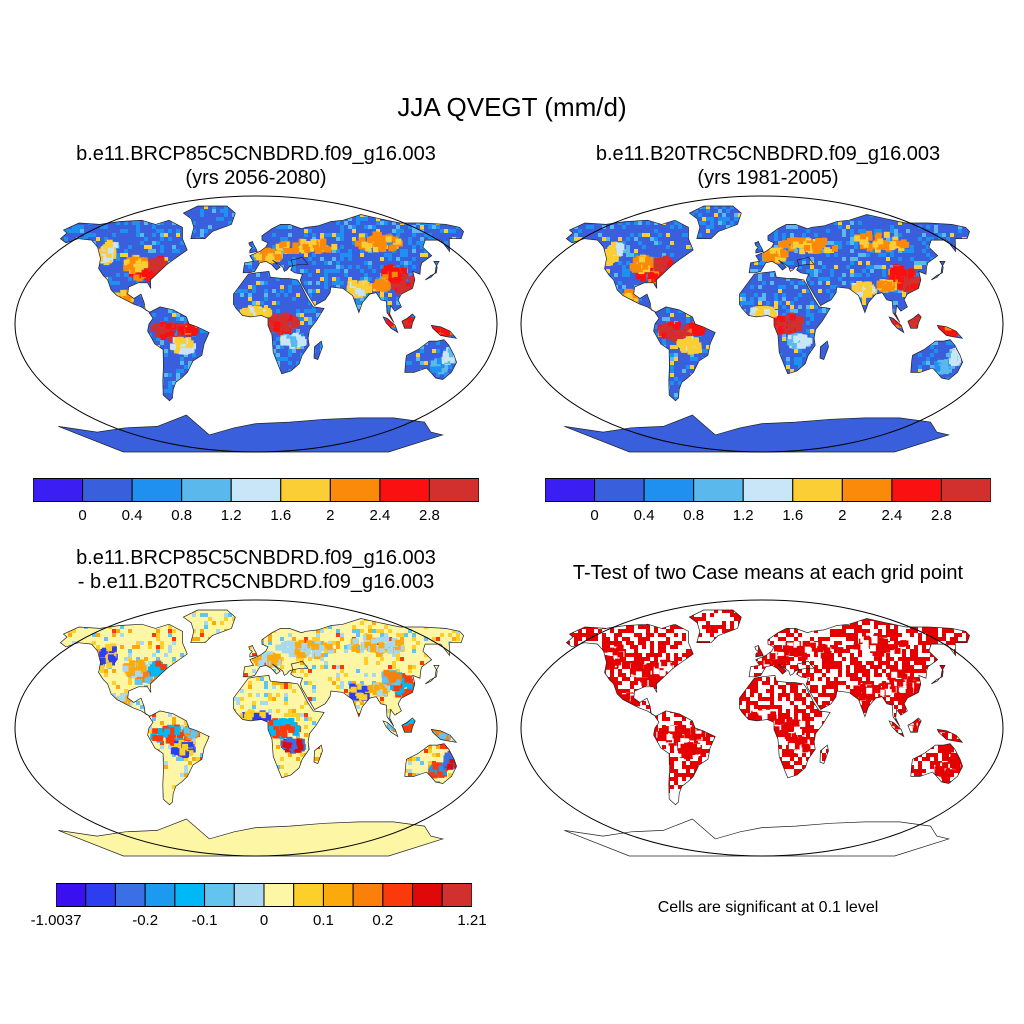 The image size is (1024, 1024). I want to click on coastline-madagascar, so click(318, 350).